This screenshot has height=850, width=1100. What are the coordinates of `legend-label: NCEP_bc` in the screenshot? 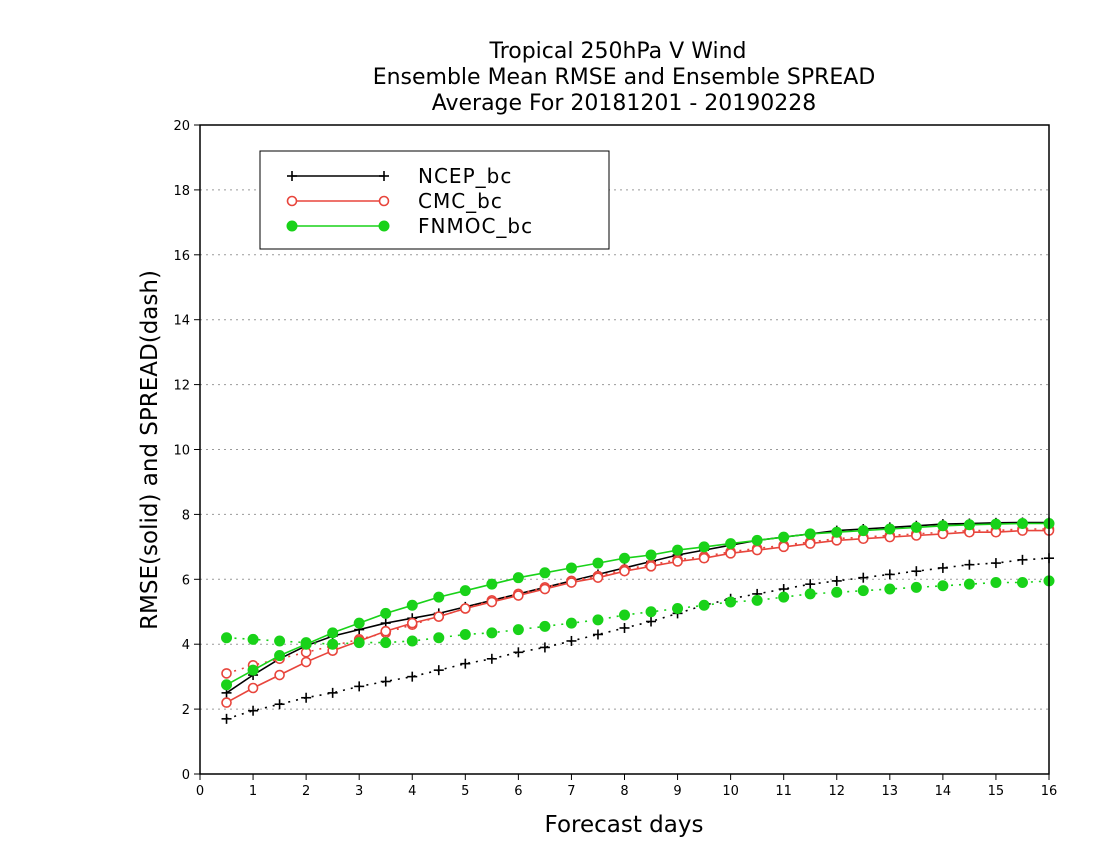 It's located at (465, 176).